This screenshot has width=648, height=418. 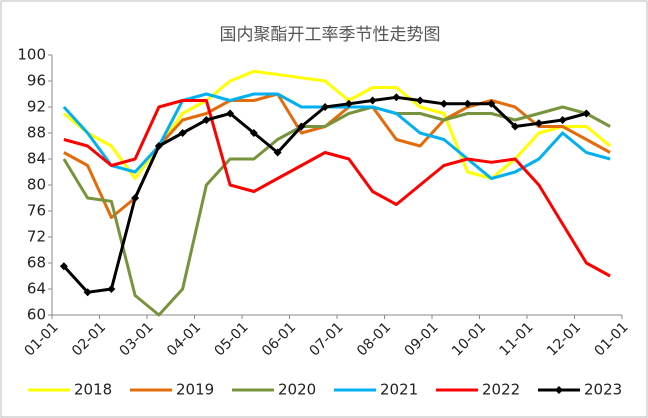 I want to click on y-tick-label: 92, so click(x=36, y=107).